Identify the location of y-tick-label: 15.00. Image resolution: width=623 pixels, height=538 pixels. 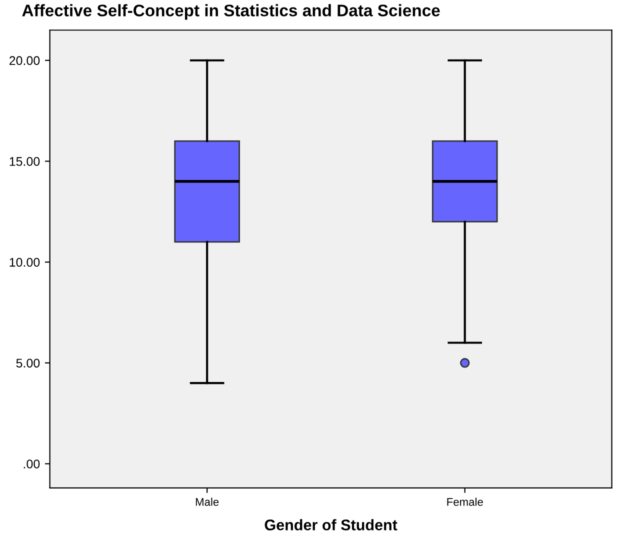
(25, 161).